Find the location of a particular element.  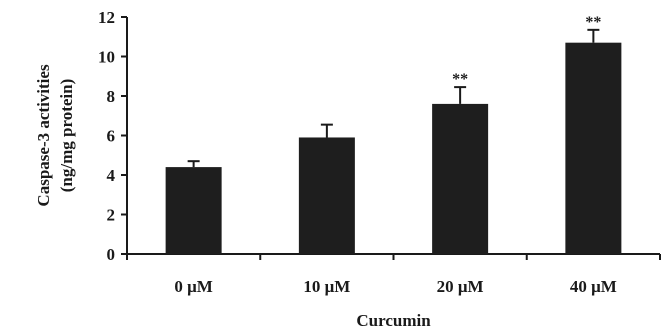

x-tick-label: 20 μM is located at coordinates (460, 286).